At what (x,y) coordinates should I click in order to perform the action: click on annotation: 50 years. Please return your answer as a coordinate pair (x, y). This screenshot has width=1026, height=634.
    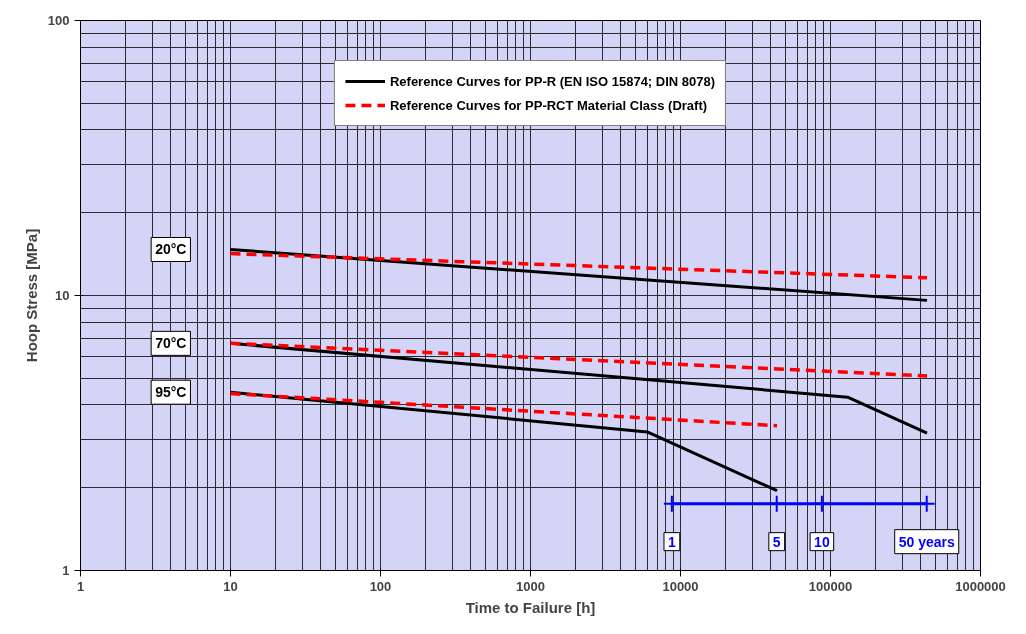
    Looking at the image, I should click on (926, 541).